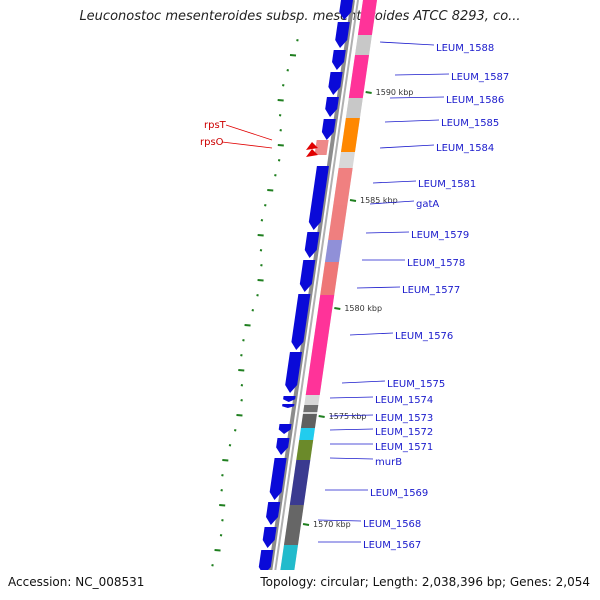 The height and width of the screenshot is (600, 600). Describe the element at coordinates (392, 524) in the screenshot. I see `gene-label-leum_1568: LEUM_1568` at that location.